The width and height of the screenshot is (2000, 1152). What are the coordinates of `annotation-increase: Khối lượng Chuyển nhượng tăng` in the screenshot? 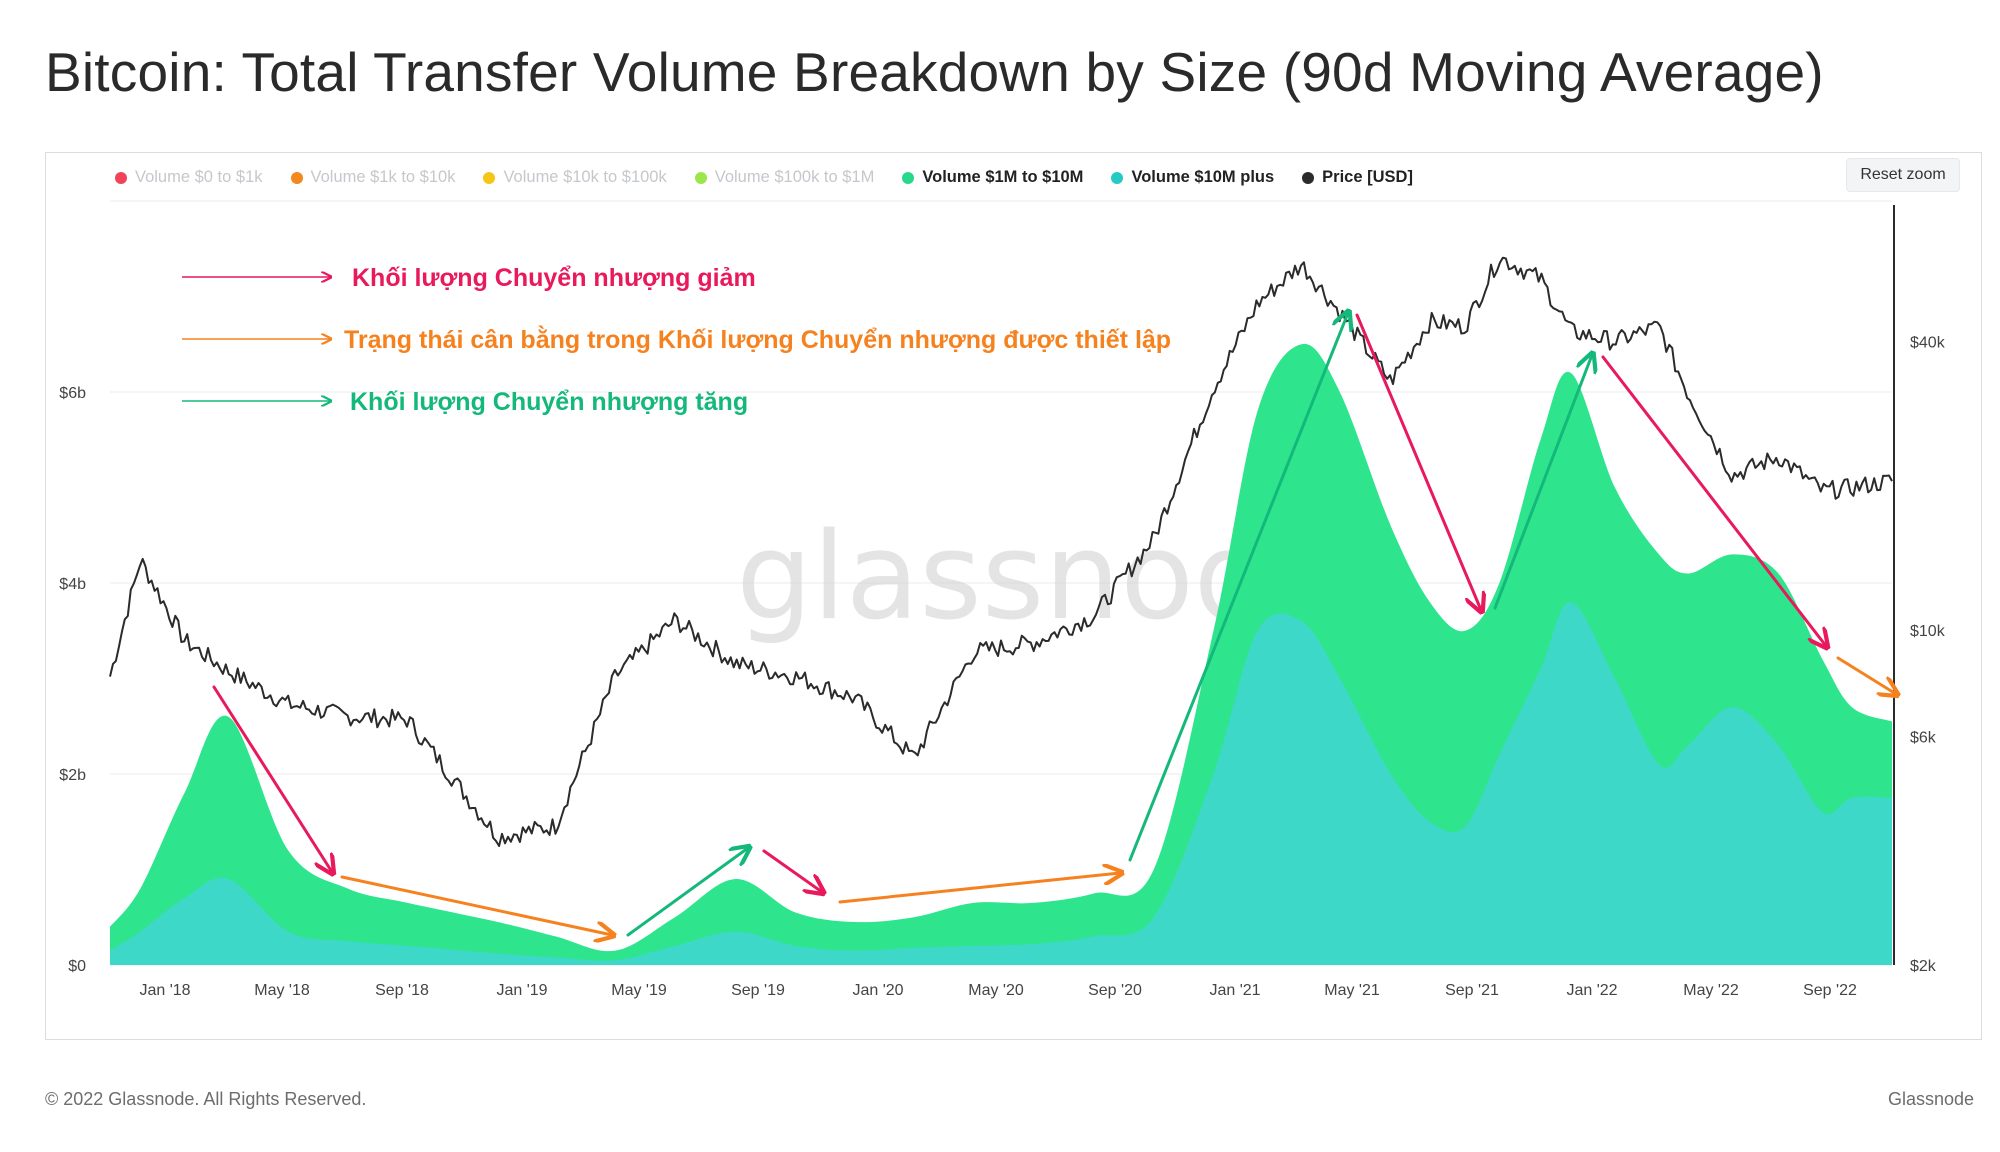 It's located at (549, 402).